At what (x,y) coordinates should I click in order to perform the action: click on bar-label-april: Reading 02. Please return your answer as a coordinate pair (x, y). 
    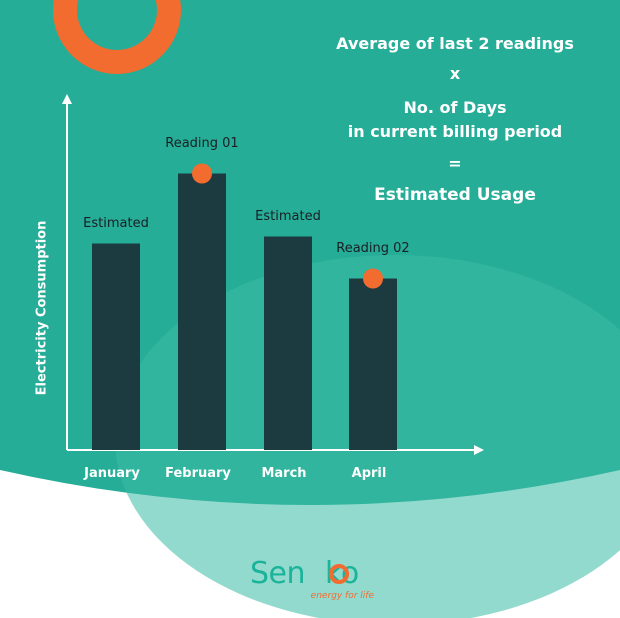
    Looking at the image, I should click on (373, 248).